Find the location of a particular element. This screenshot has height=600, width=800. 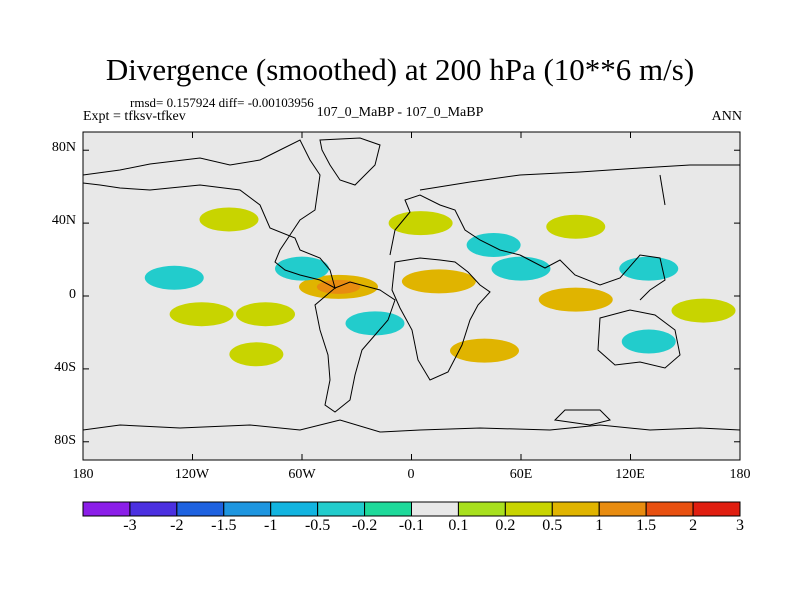

colorbar-label-3: -1 is located at coordinates (271, 525).